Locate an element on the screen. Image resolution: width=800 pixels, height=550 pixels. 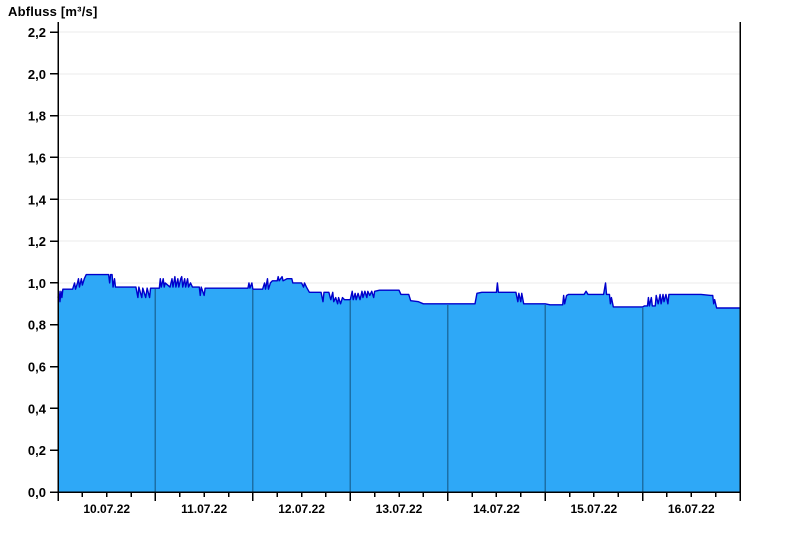
y-tick-label: 1,6 is located at coordinates (37, 157).